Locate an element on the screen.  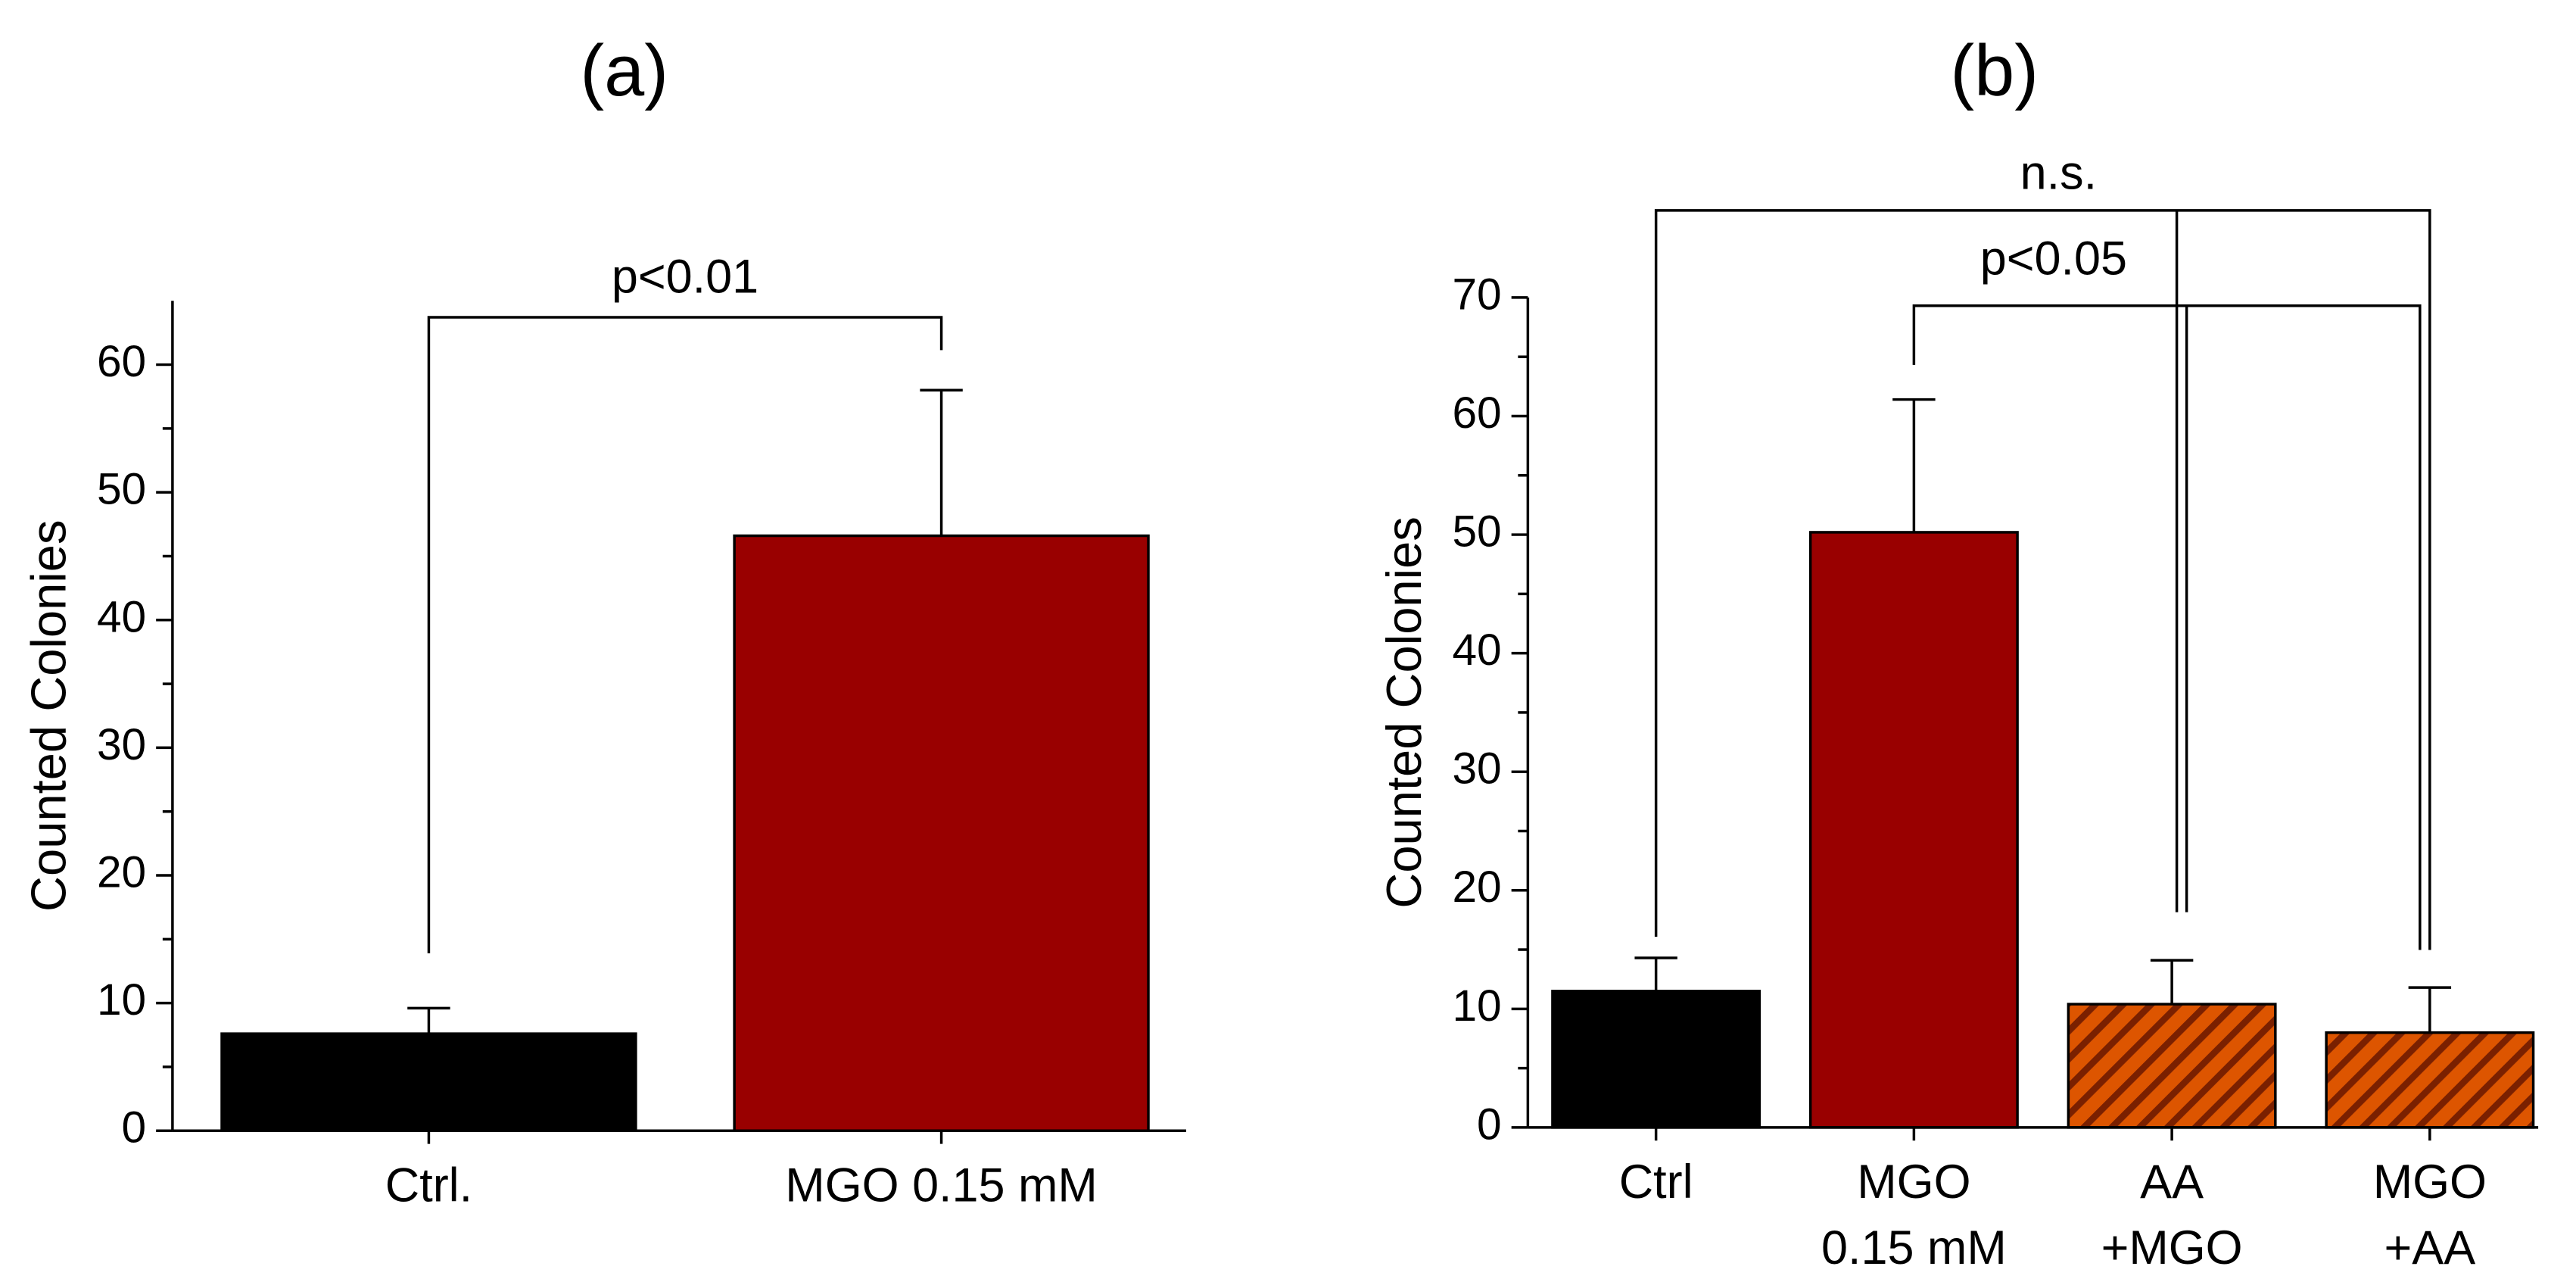
x-tick-label: Ctrl is located at coordinates (1656, 1182).